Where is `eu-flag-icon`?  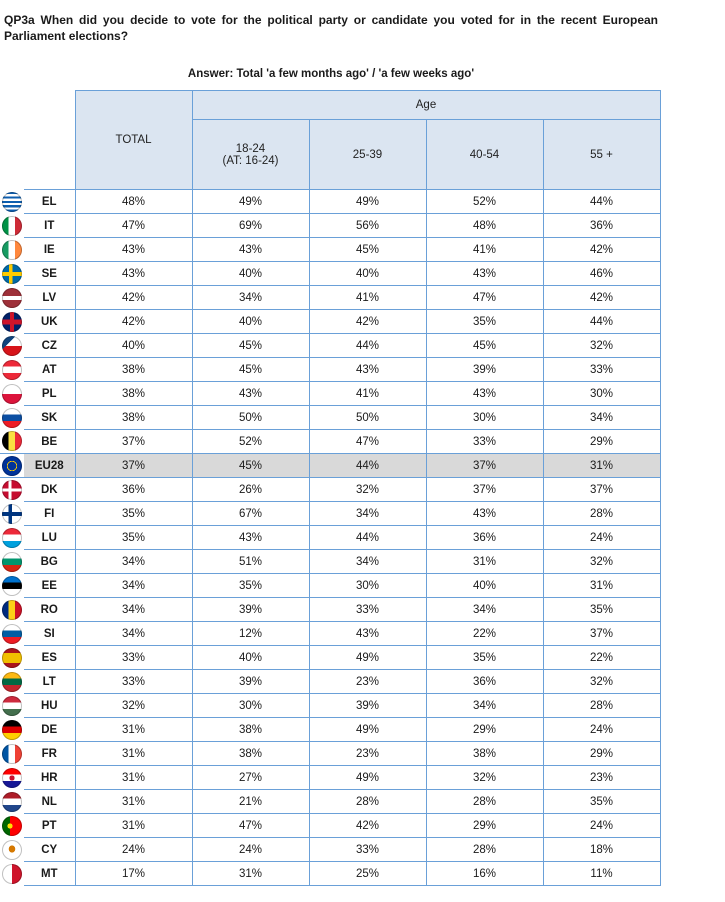
eu-flag-icon is located at coordinates (12, 465).